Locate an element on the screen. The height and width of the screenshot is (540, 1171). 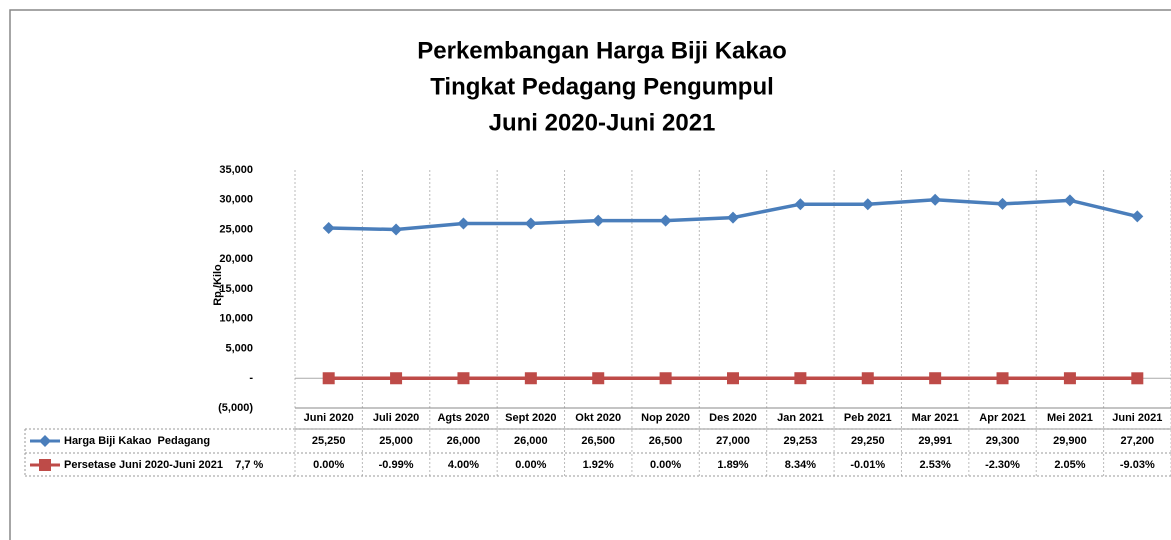
legend-label: Harga Biji Kakao Pedagang is located at coordinates (137, 441).